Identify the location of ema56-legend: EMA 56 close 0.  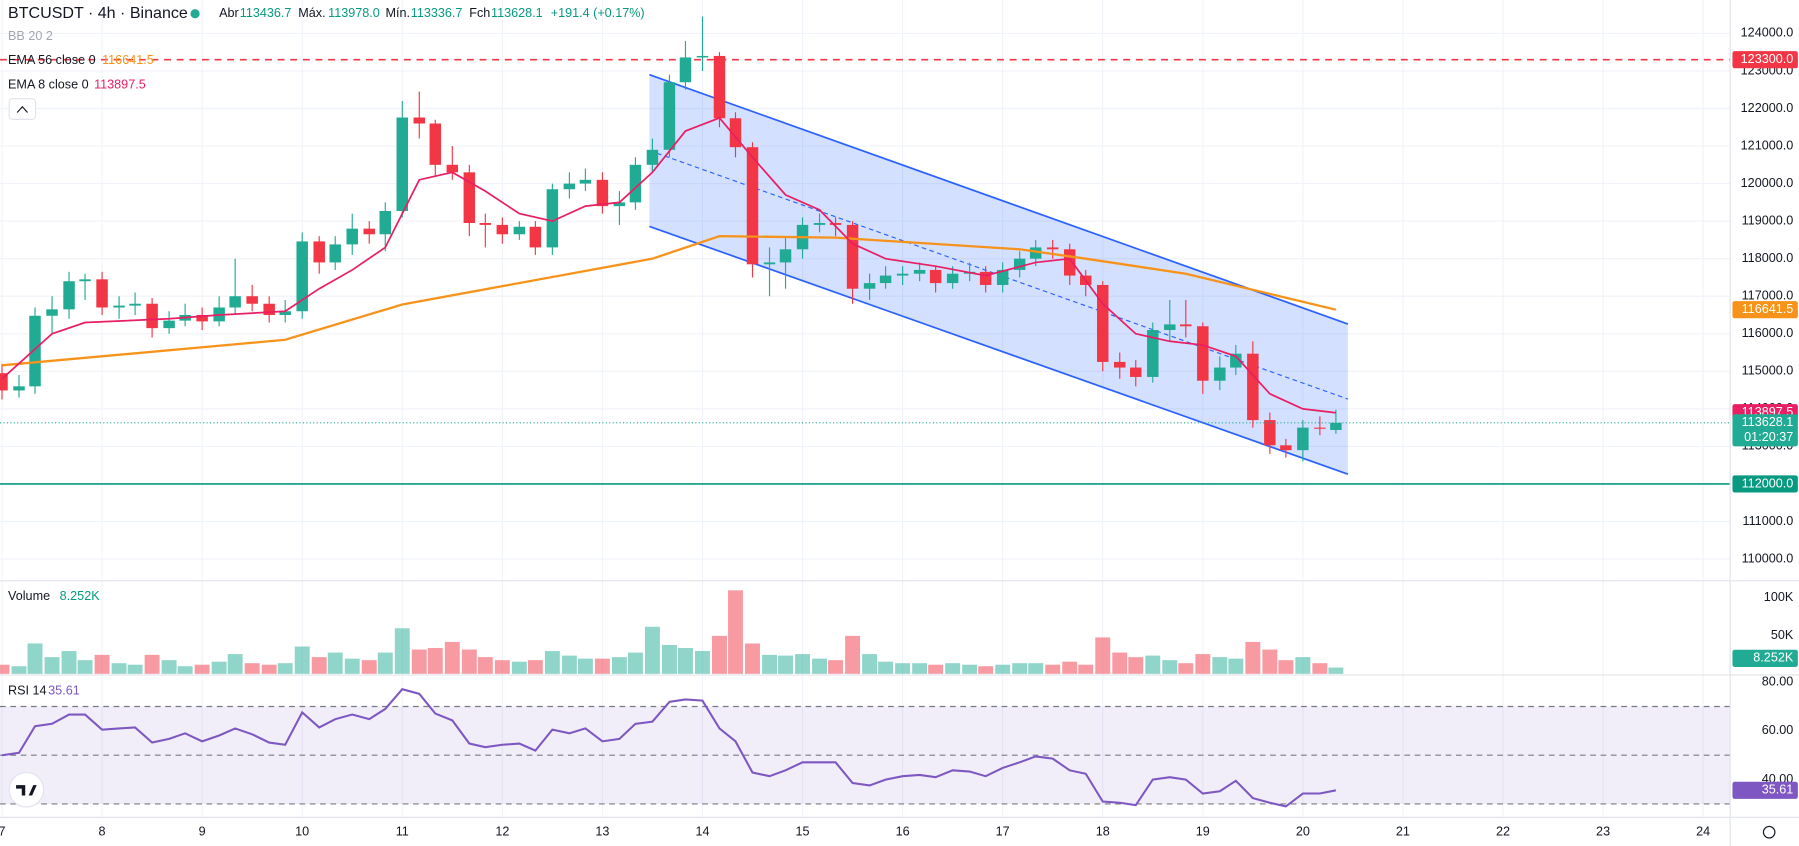
(52, 60).